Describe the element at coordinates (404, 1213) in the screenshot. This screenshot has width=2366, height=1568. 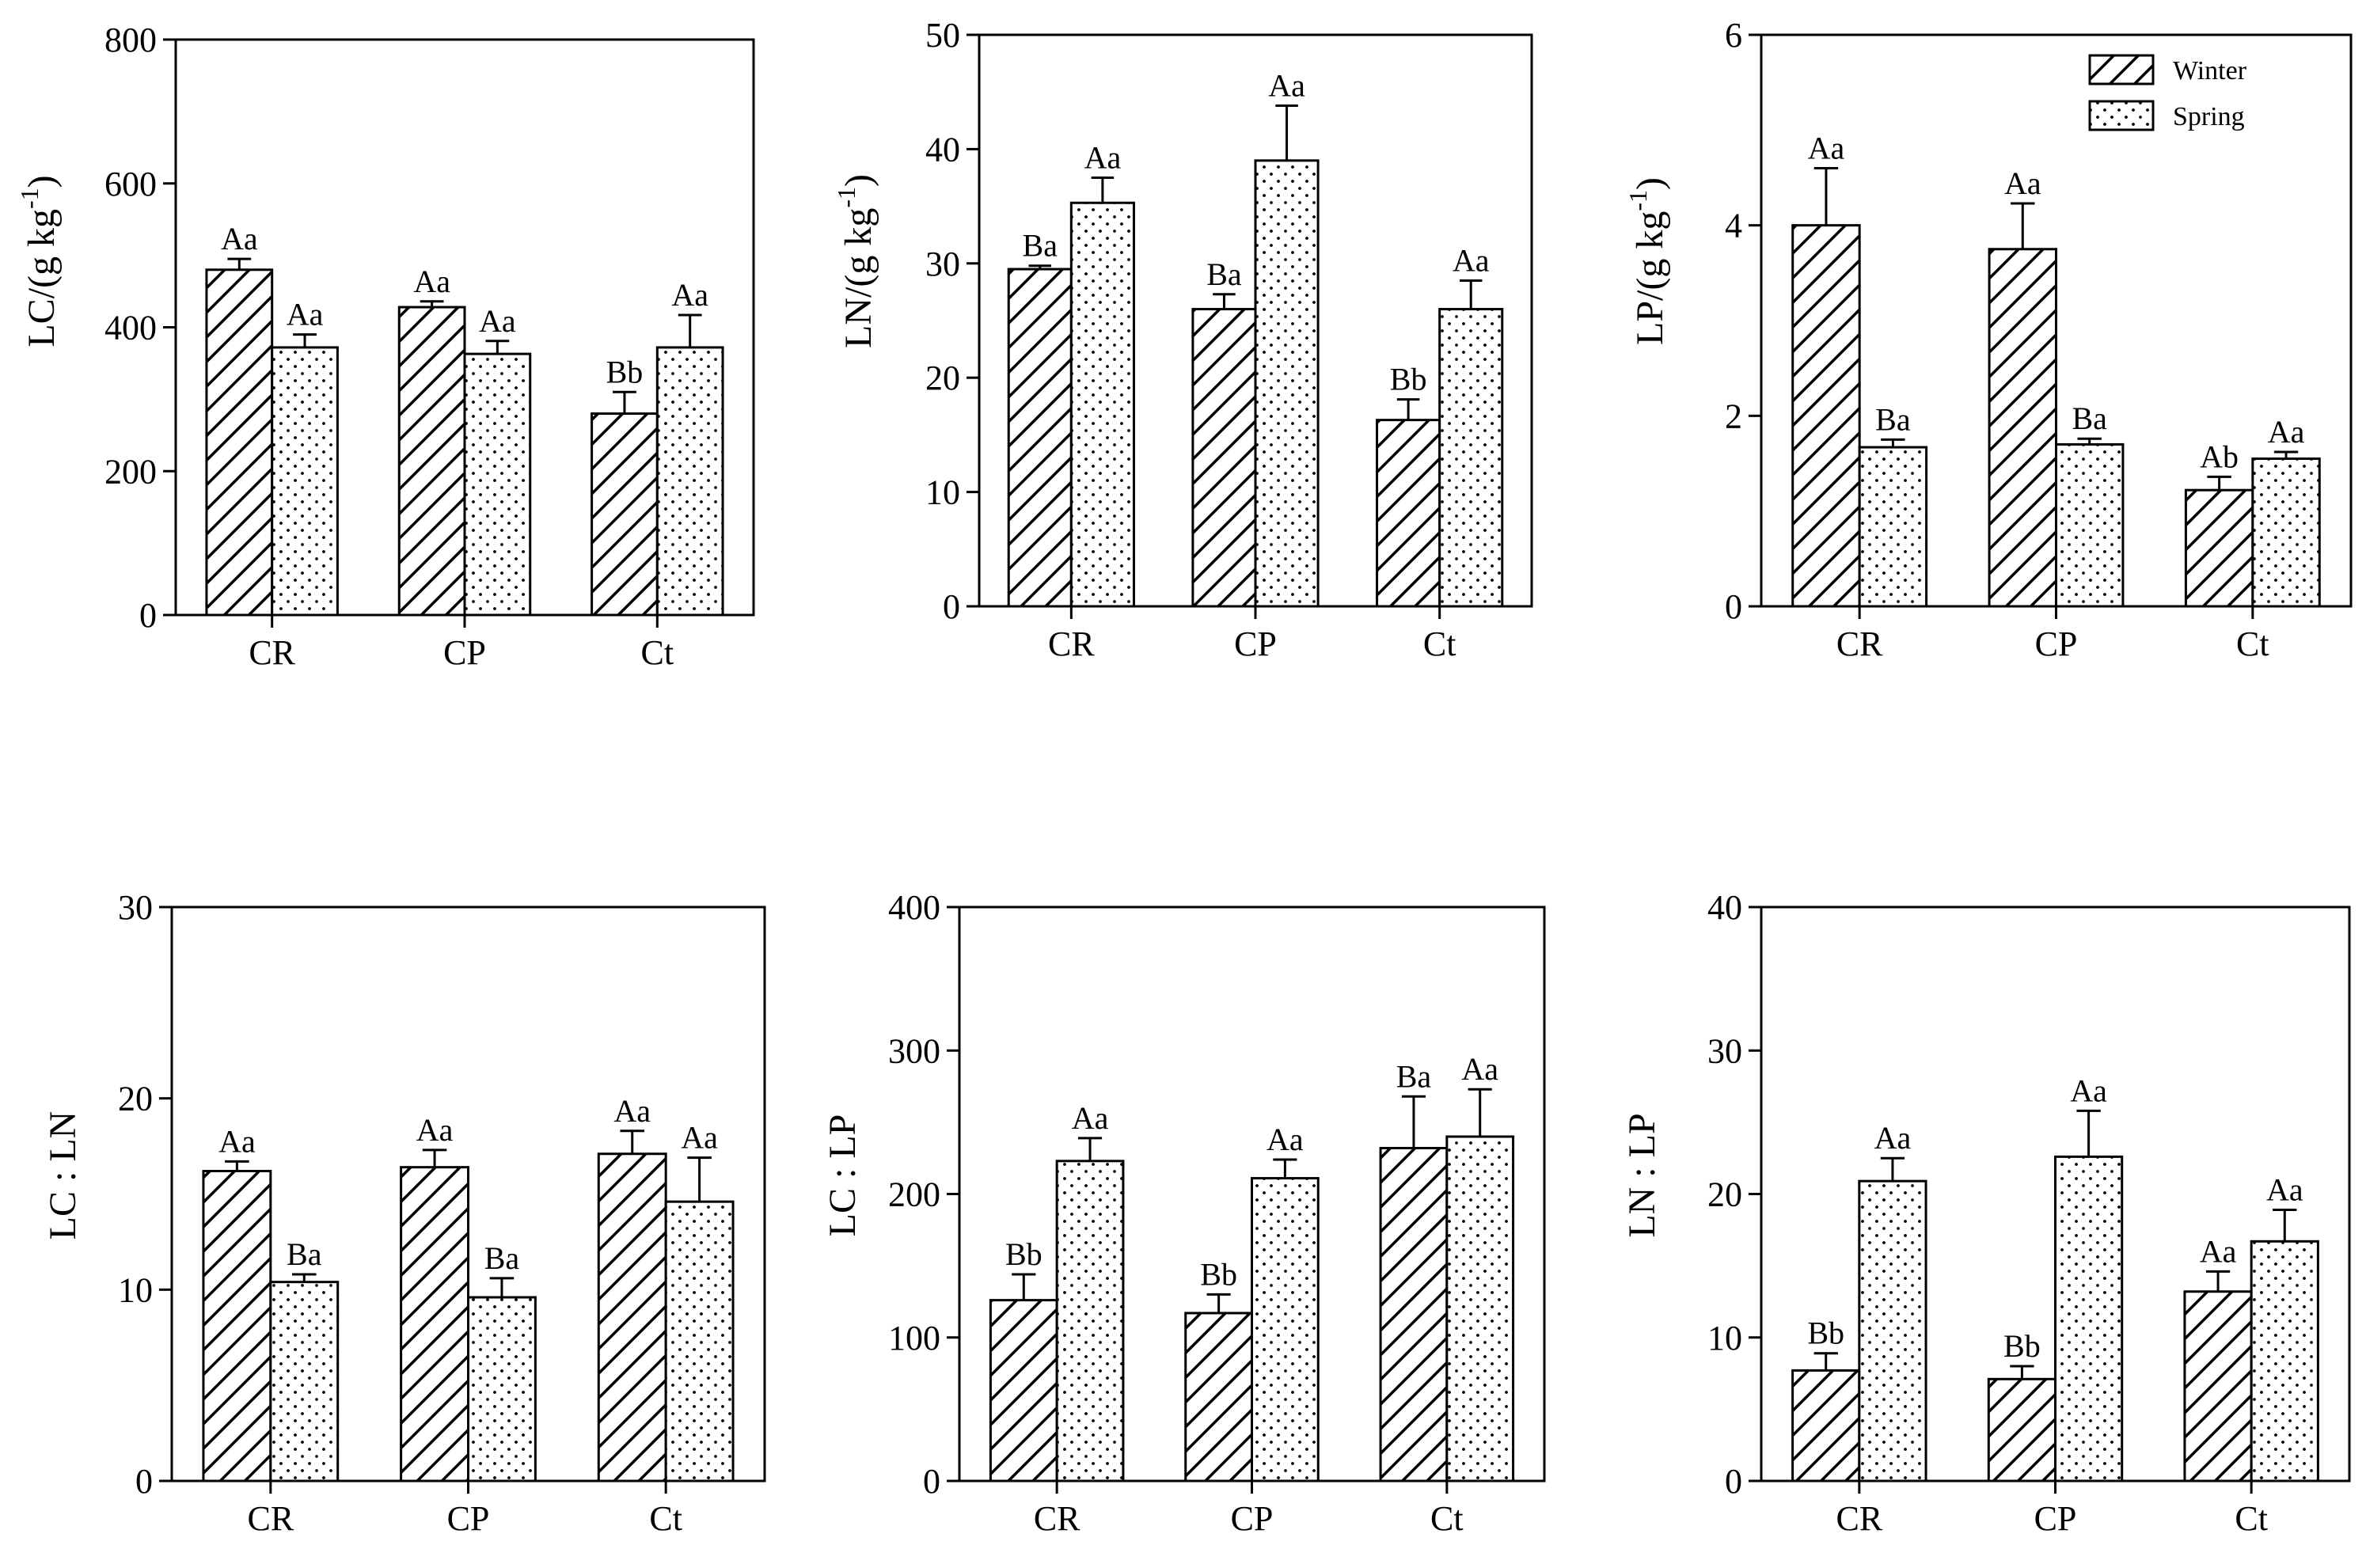
I see `chart-panel-lc-ln: LC : LN 0 10 20 30 CR CP Ct Aa Ba Aa Ba Aa Aa` at that location.